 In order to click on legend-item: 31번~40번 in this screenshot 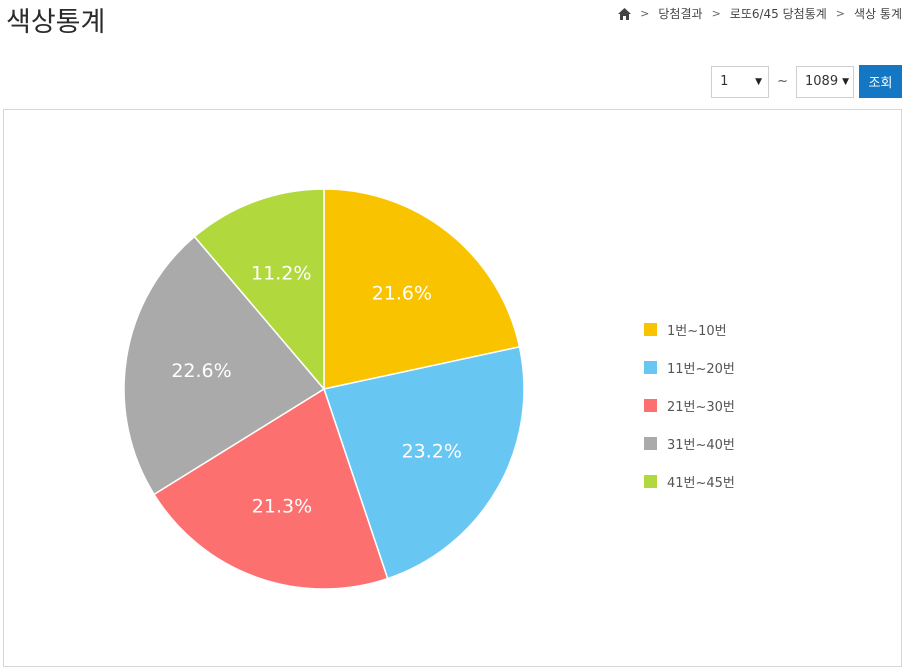, I will do `click(689, 443)`.